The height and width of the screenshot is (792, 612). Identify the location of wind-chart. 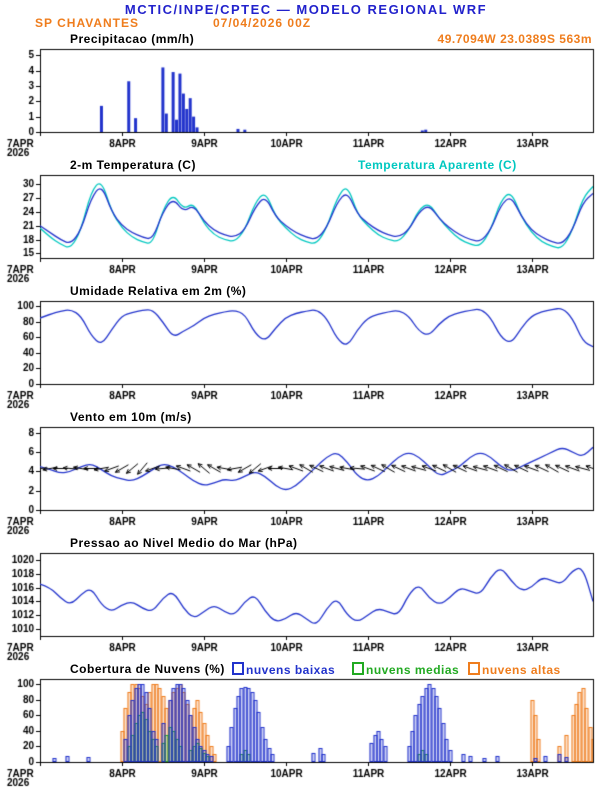
(306, 480).